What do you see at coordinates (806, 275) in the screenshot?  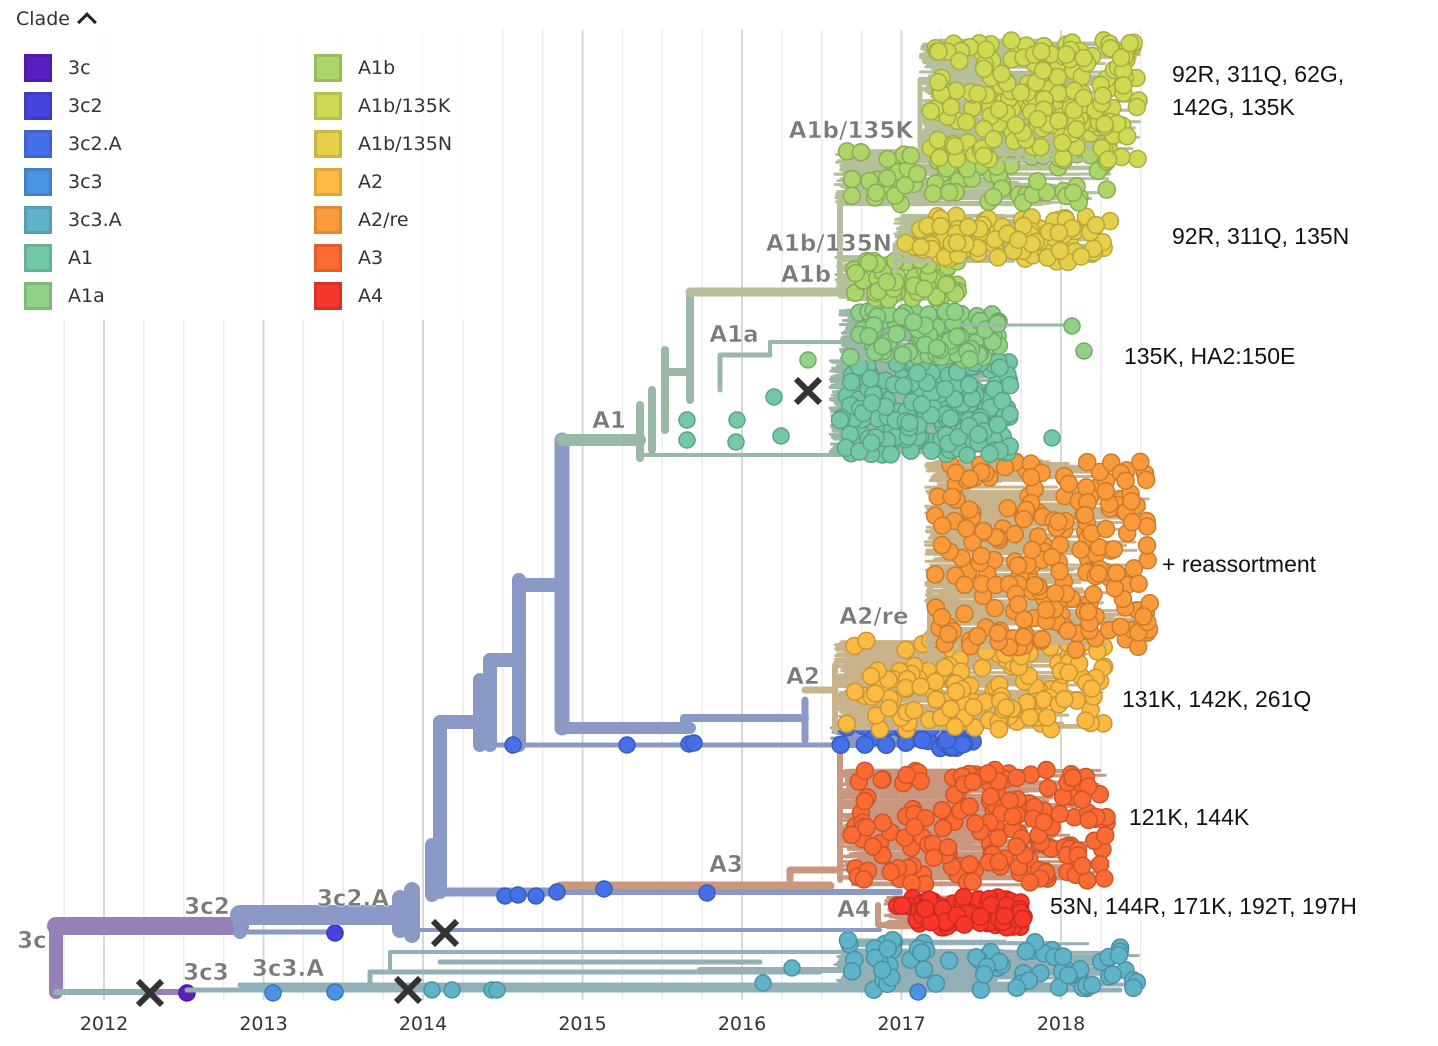 I see `branch-label: A1b` at bounding box center [806, 275].